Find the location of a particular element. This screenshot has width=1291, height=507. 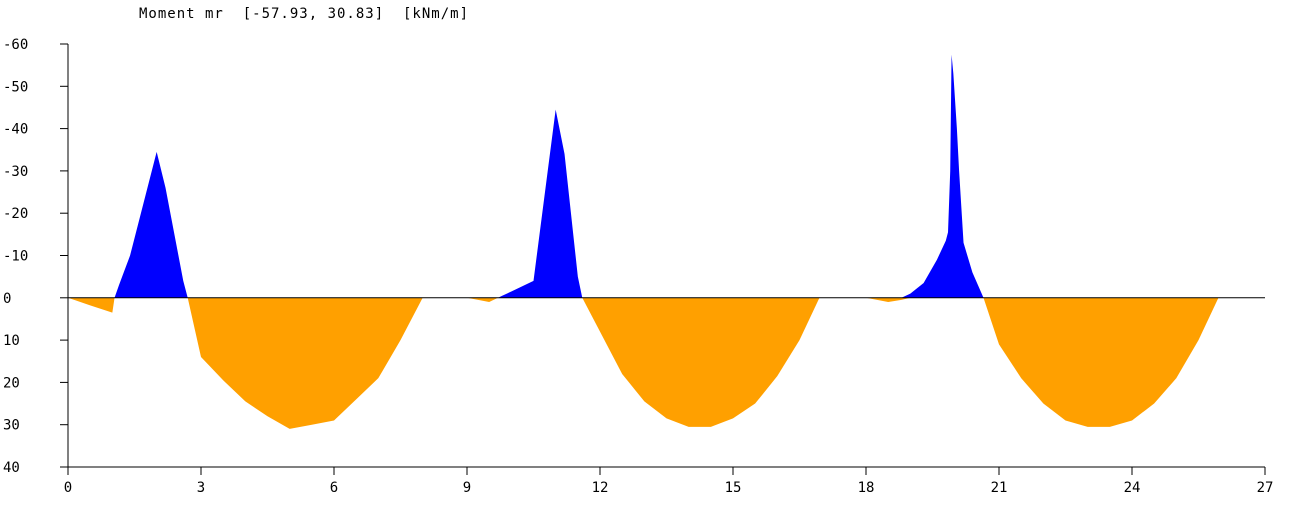

y-tick-label-0: -60 is located at coordinates (15, 45).